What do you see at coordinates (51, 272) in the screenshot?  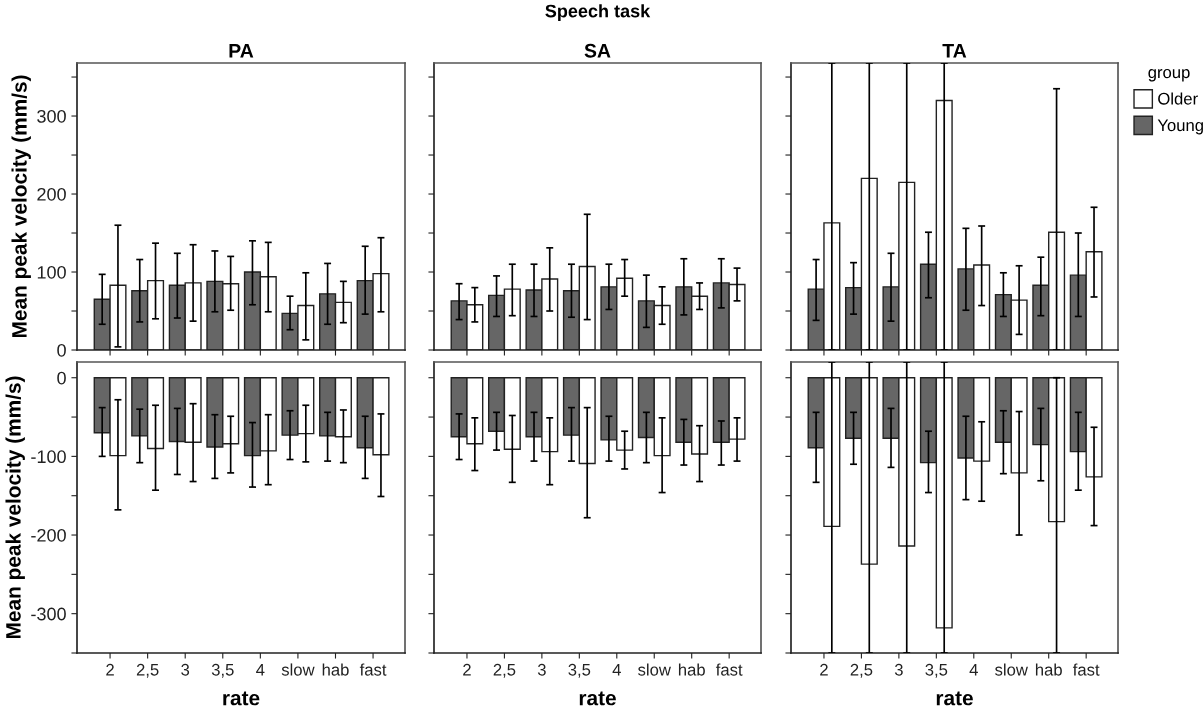 I see `y-tick-label: 100` at bounding box center [51, 272].